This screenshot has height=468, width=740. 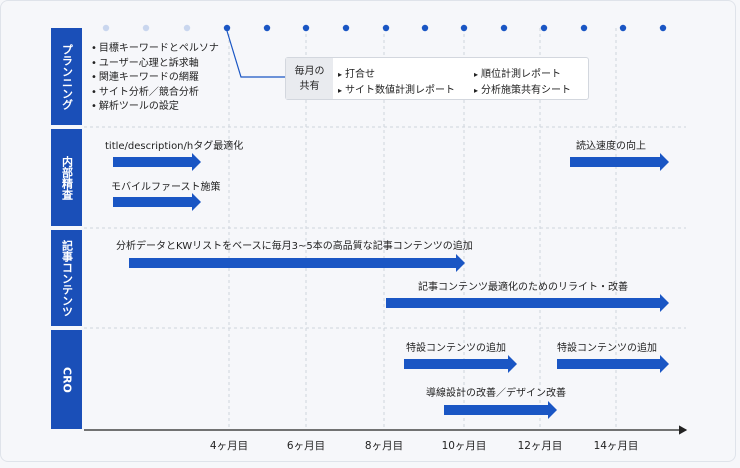 I want to click on tick-6: 6ヶ月目, so click(x=306, y=446).